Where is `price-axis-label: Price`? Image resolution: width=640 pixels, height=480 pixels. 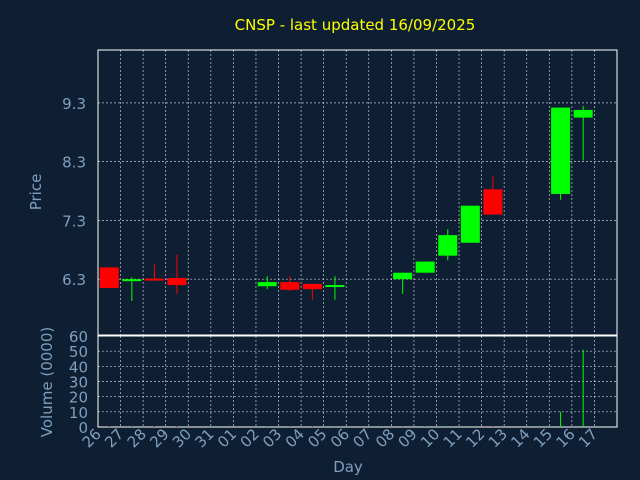
price-axis-label: Price is located at coordinates (36, 192).